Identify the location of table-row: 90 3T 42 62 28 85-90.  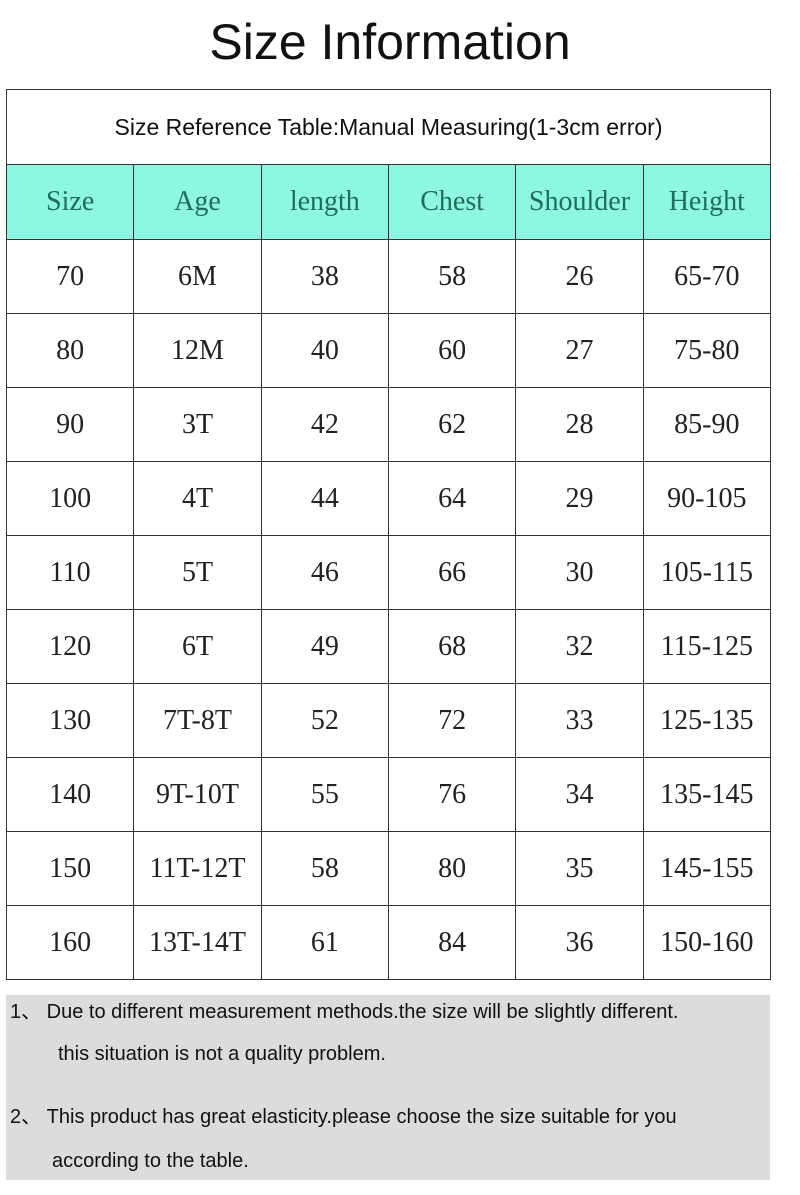
(388, 424).